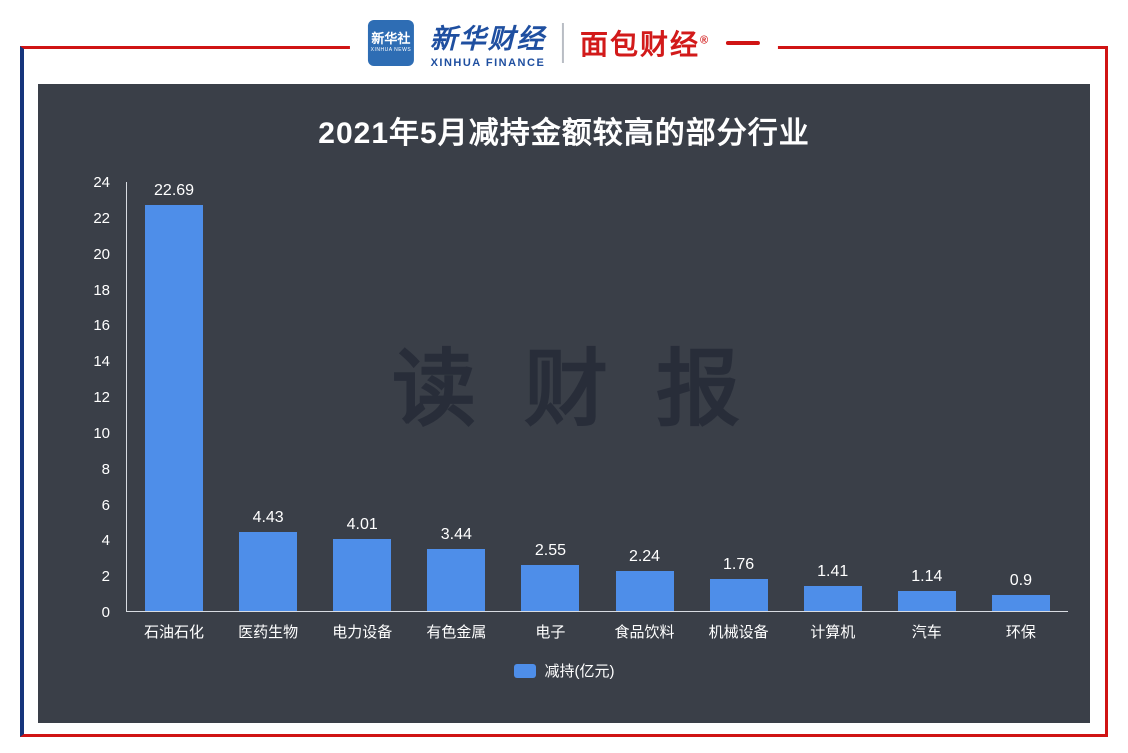 The image size is (1128, 753). I want to click on x-category-label: 医药生物, so click(268, 632).